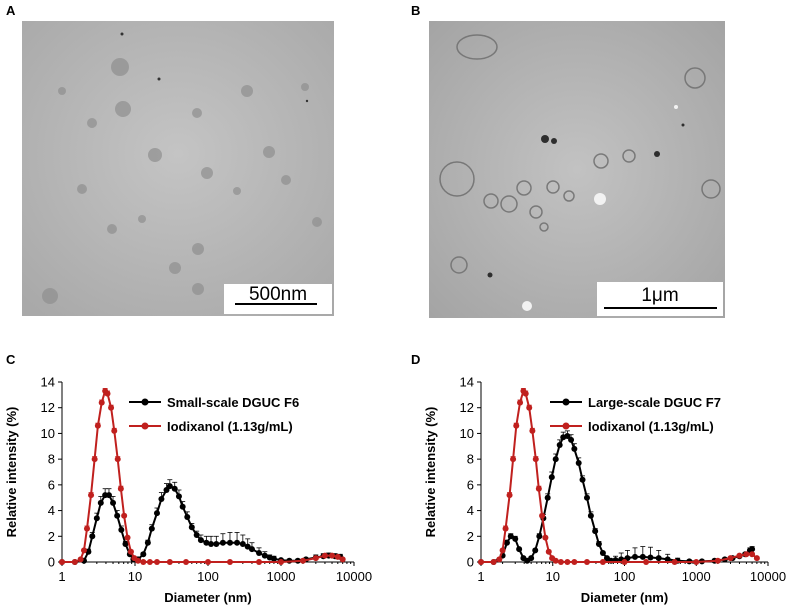 The width and height of the screenshot is (786, 613). What do you see at coordinates (276, 304) in the screenshot?
I see `scale-bar-a-line` at bounding box center [276, 304].